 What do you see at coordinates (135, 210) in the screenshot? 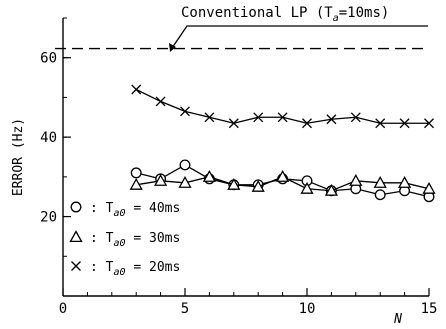
I see `legend-label-circle: : Ta0 = 40ms` at bounding box center [135, 210].